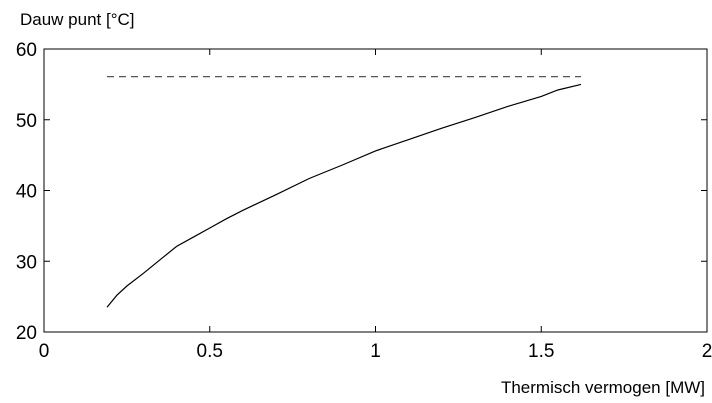 This screenshot has width=712, height=403. I want to click on y-tick-label-1: 30, so click(26, 262).